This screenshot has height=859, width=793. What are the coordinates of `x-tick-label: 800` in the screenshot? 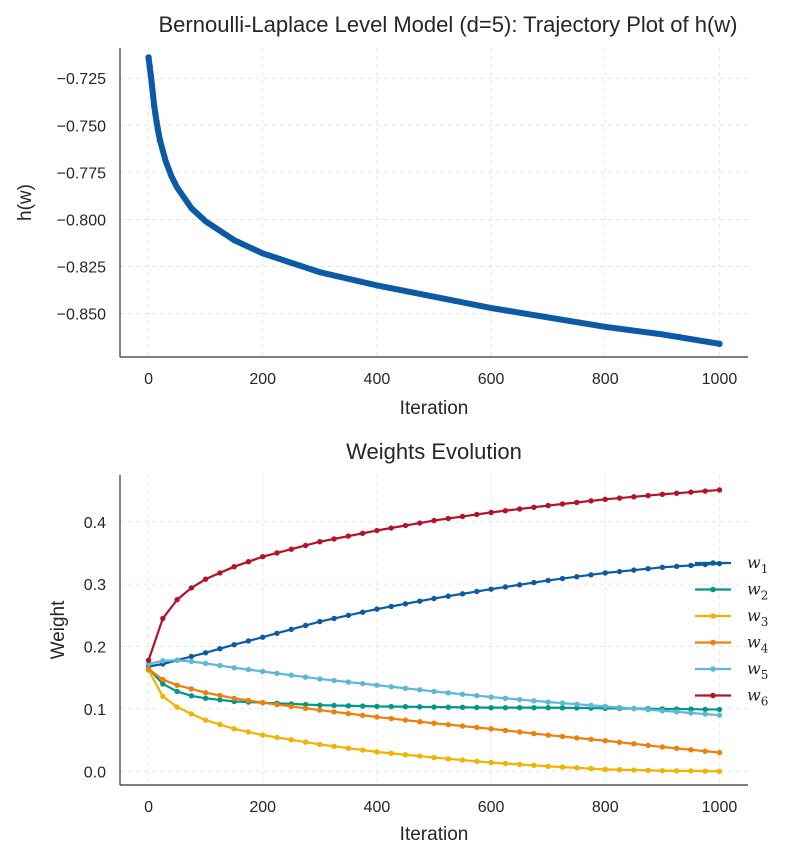 It's located at (605, 807).